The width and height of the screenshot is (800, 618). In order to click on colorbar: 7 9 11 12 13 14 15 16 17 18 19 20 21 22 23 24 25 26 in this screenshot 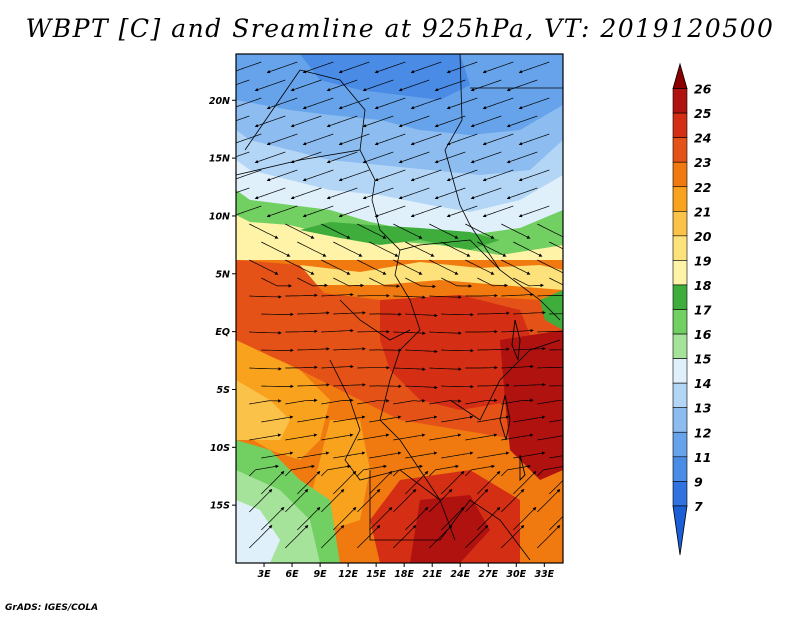, I will do `click(692, 309)`.